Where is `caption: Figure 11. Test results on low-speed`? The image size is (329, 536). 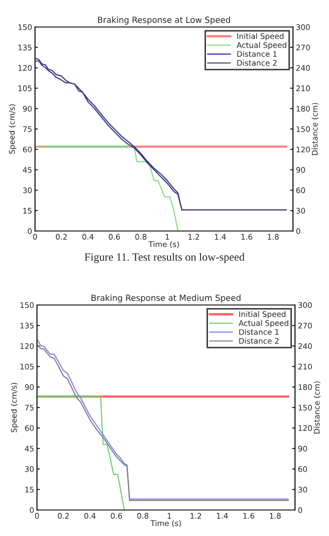
caption: Figure 11. Test results on low-speed is located at coordinates (164, 258).